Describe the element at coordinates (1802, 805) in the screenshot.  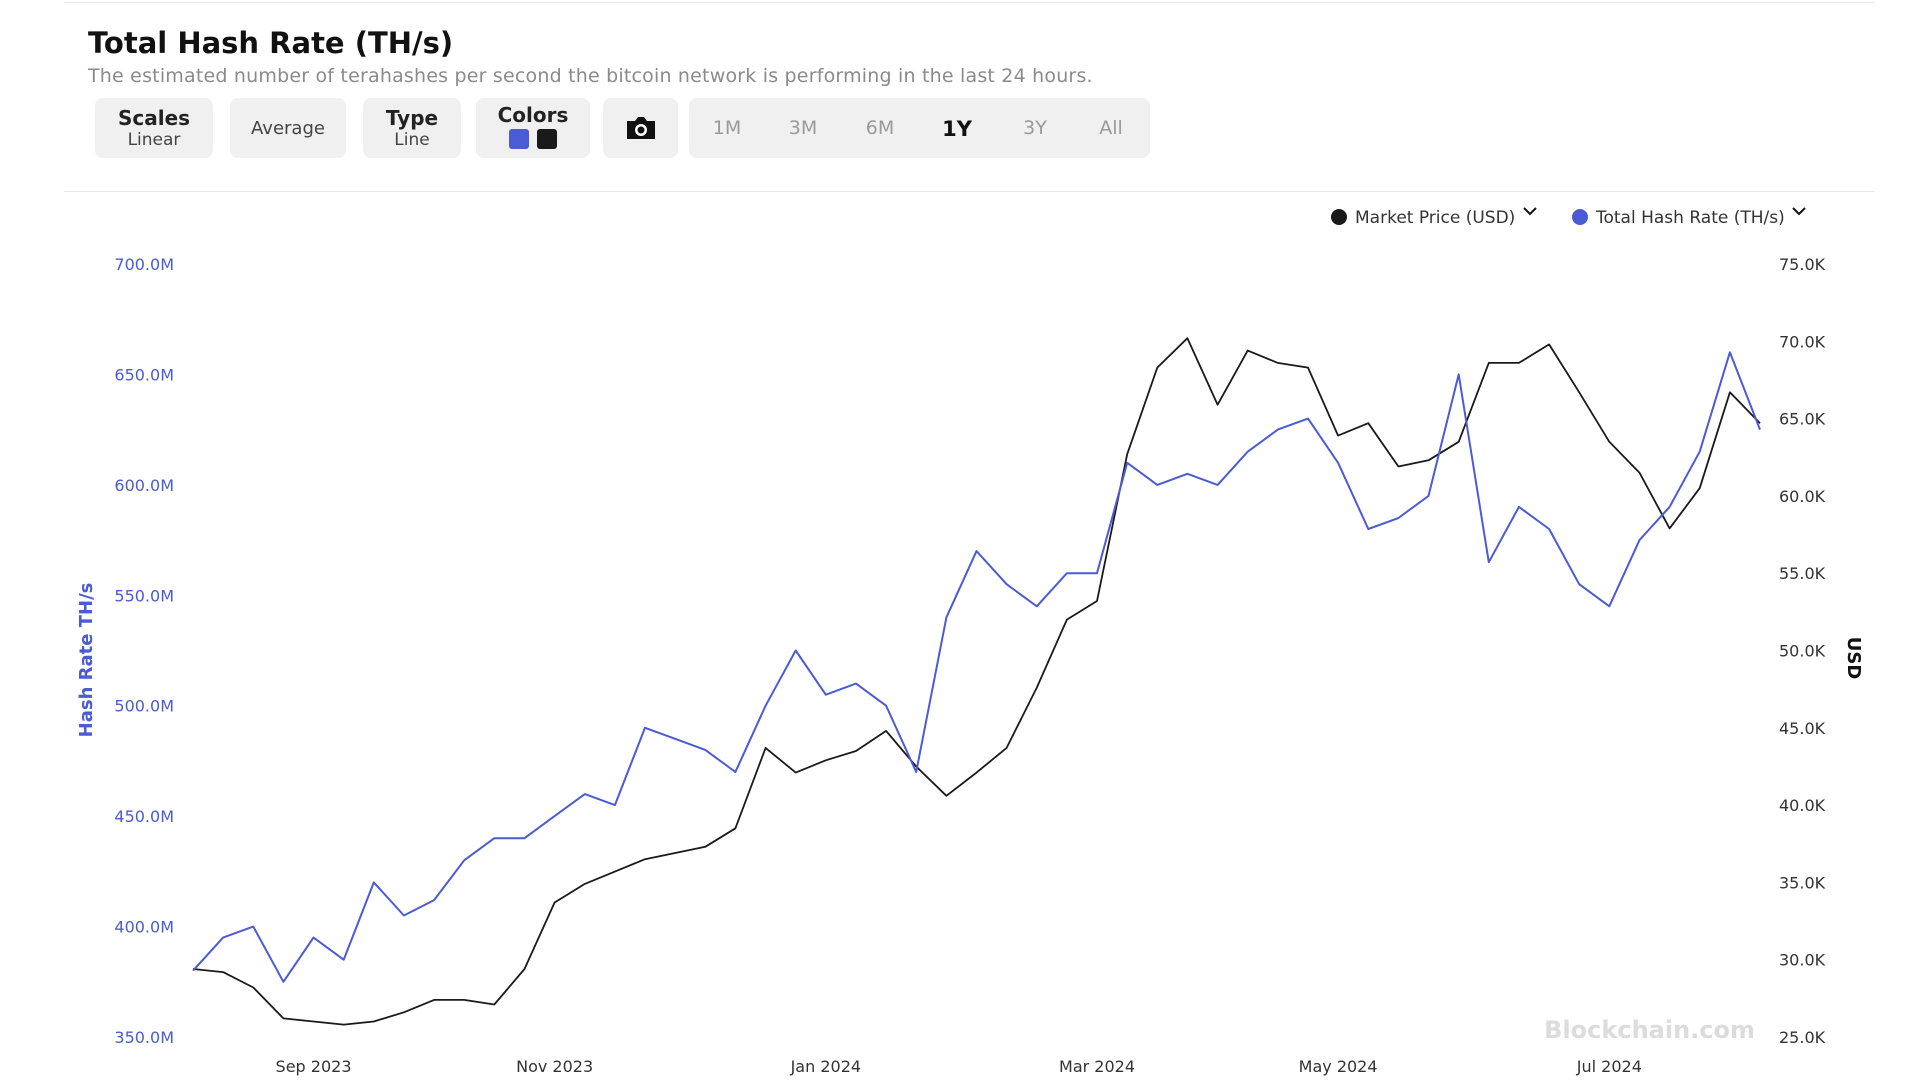
I see `y2-tick-label: 40.0K` at that location.